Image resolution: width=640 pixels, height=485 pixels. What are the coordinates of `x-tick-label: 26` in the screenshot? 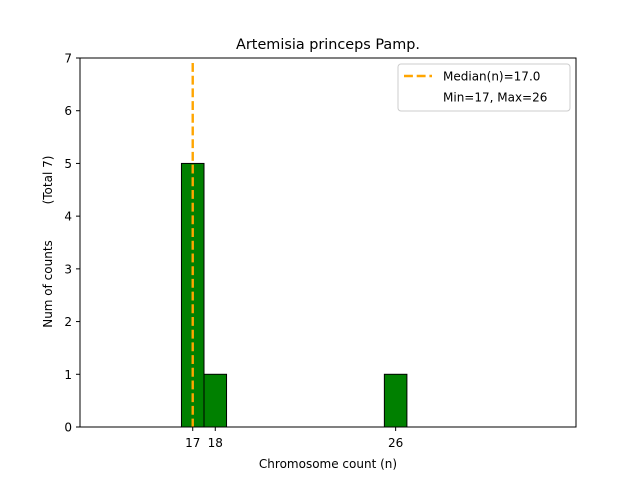 It's located at (395, 443).